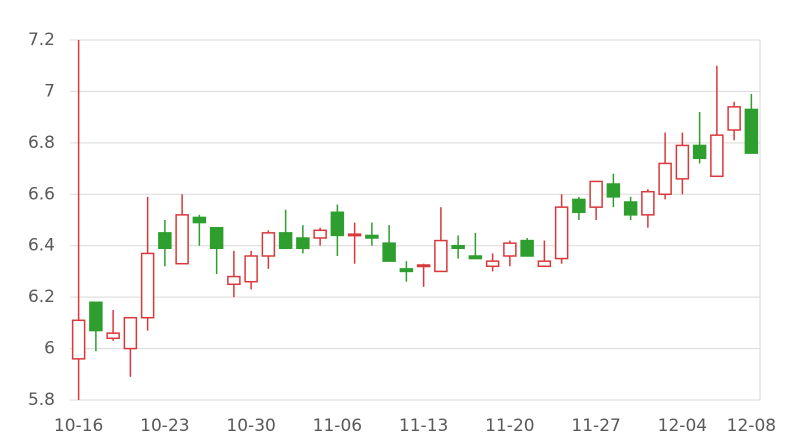 This screenshot has width=800, height=440. What do you see at coordinates (41, 40) in the screenshot?
I see `y-tick-label: 7.2` at bounding box center [41, 40].